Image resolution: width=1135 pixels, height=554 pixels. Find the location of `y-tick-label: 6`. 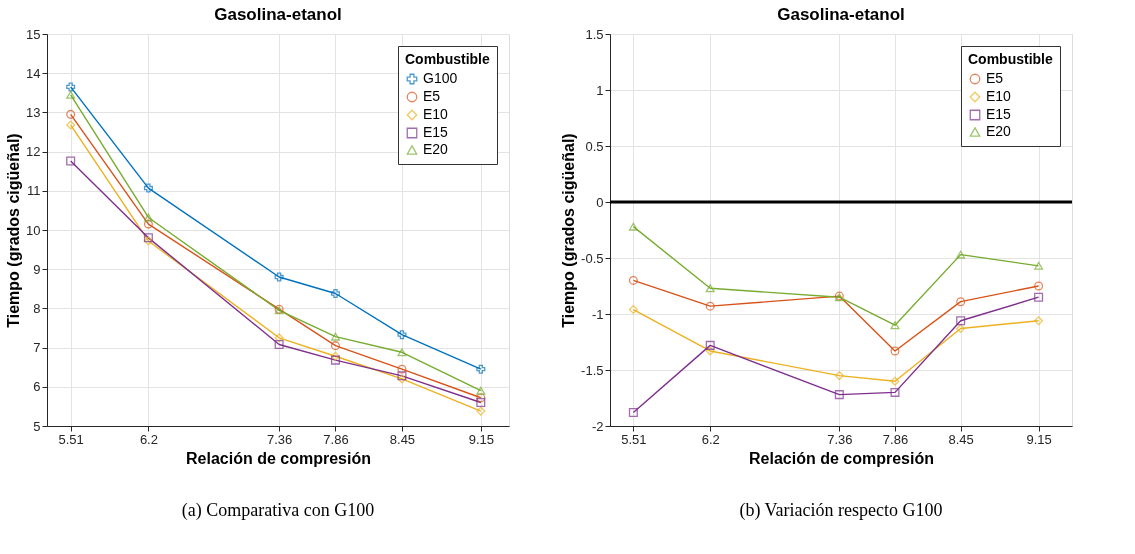

y-tick-label: 6 is located at coordinates (37, 387).